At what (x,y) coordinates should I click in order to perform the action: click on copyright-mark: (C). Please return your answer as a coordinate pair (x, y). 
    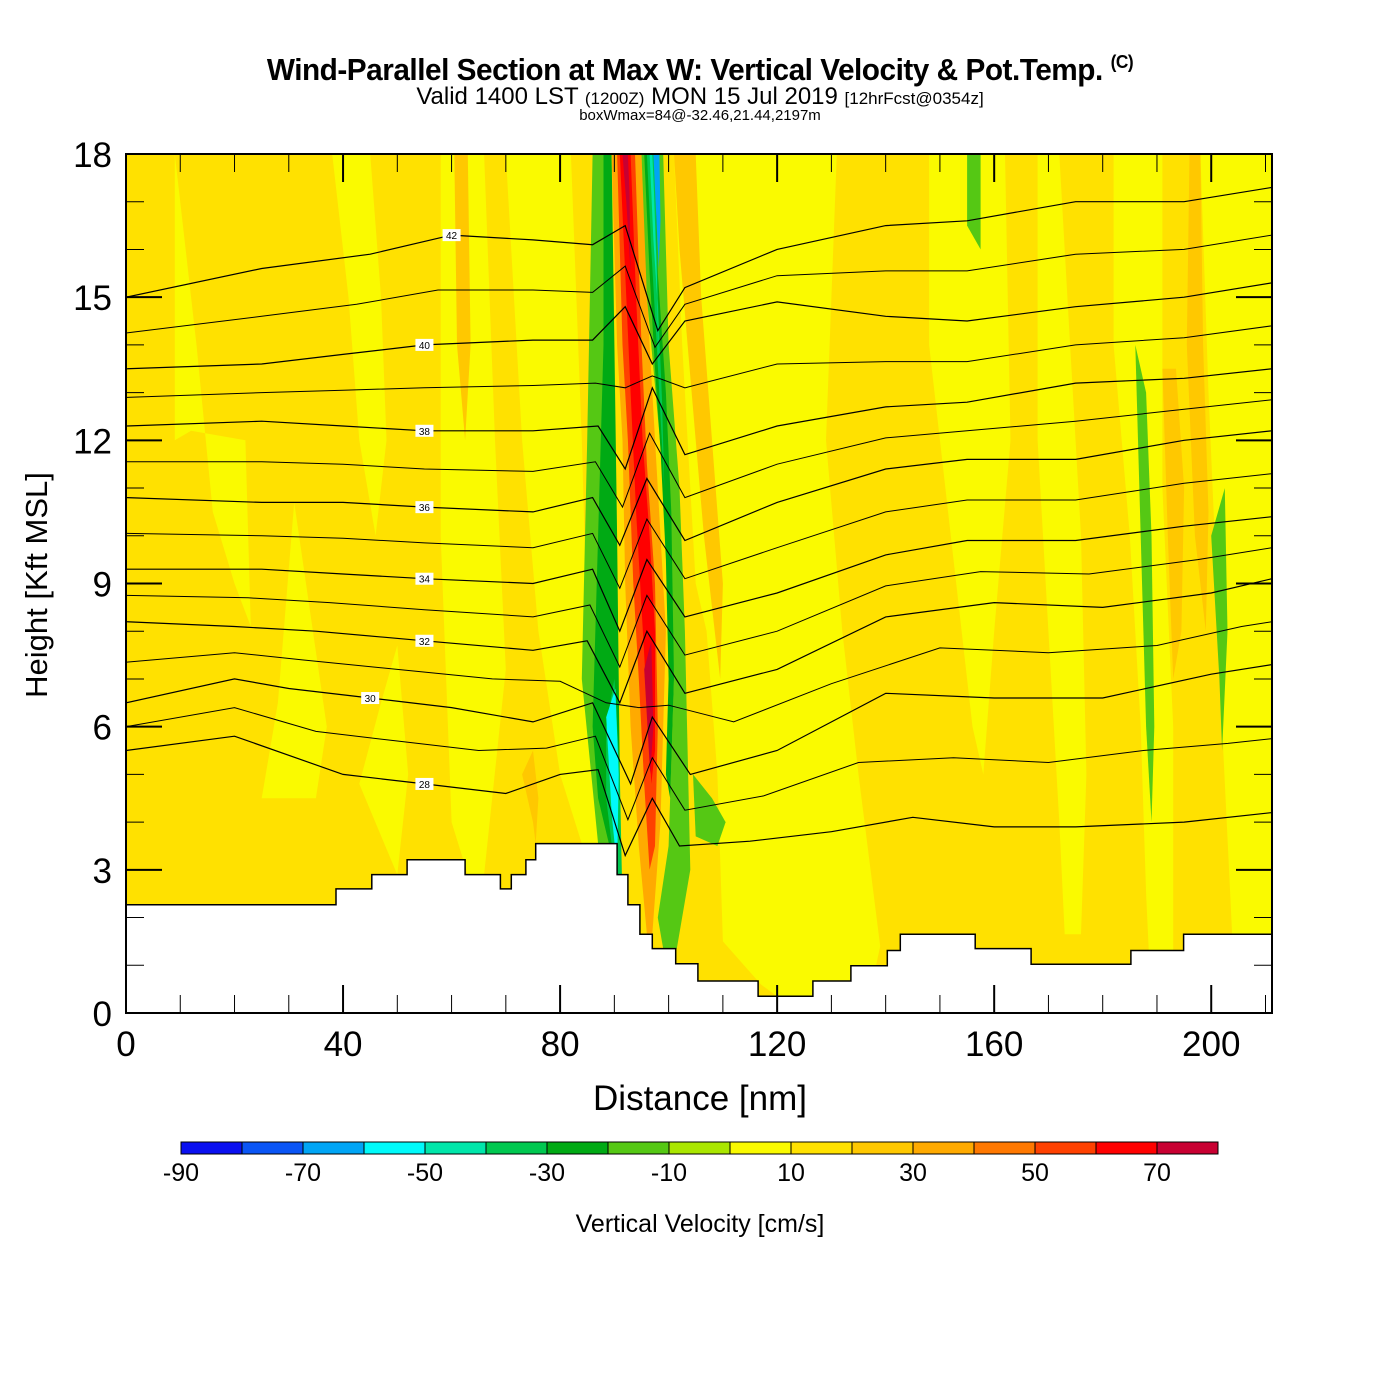
    Looking at the image, I should click on (1122, 62).